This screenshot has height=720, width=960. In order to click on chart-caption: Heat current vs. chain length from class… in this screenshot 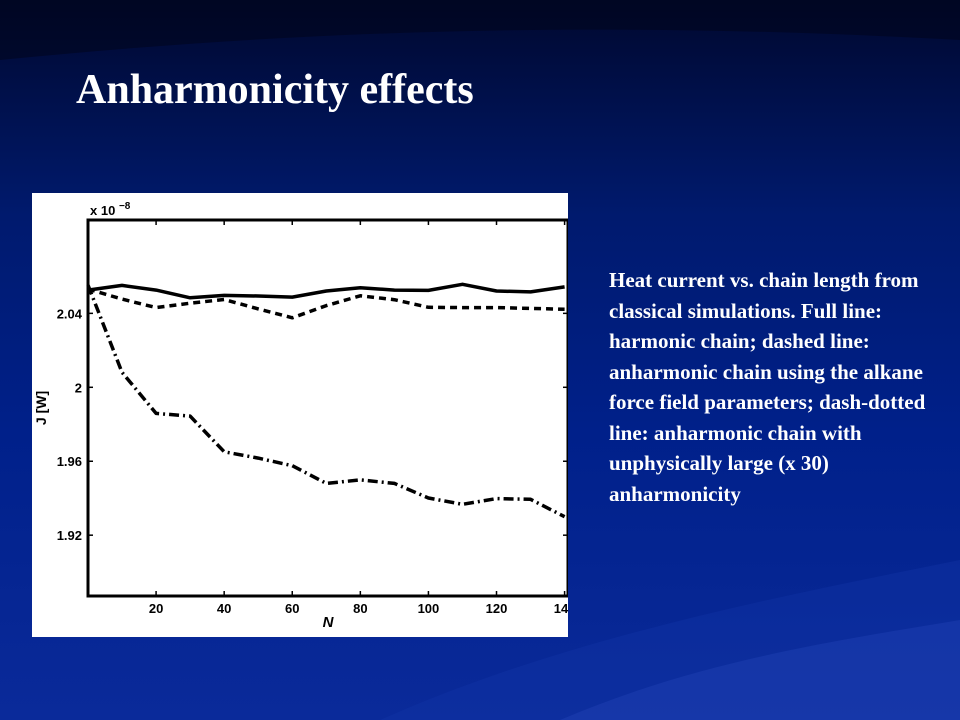, I will do `click(767, 387)`.